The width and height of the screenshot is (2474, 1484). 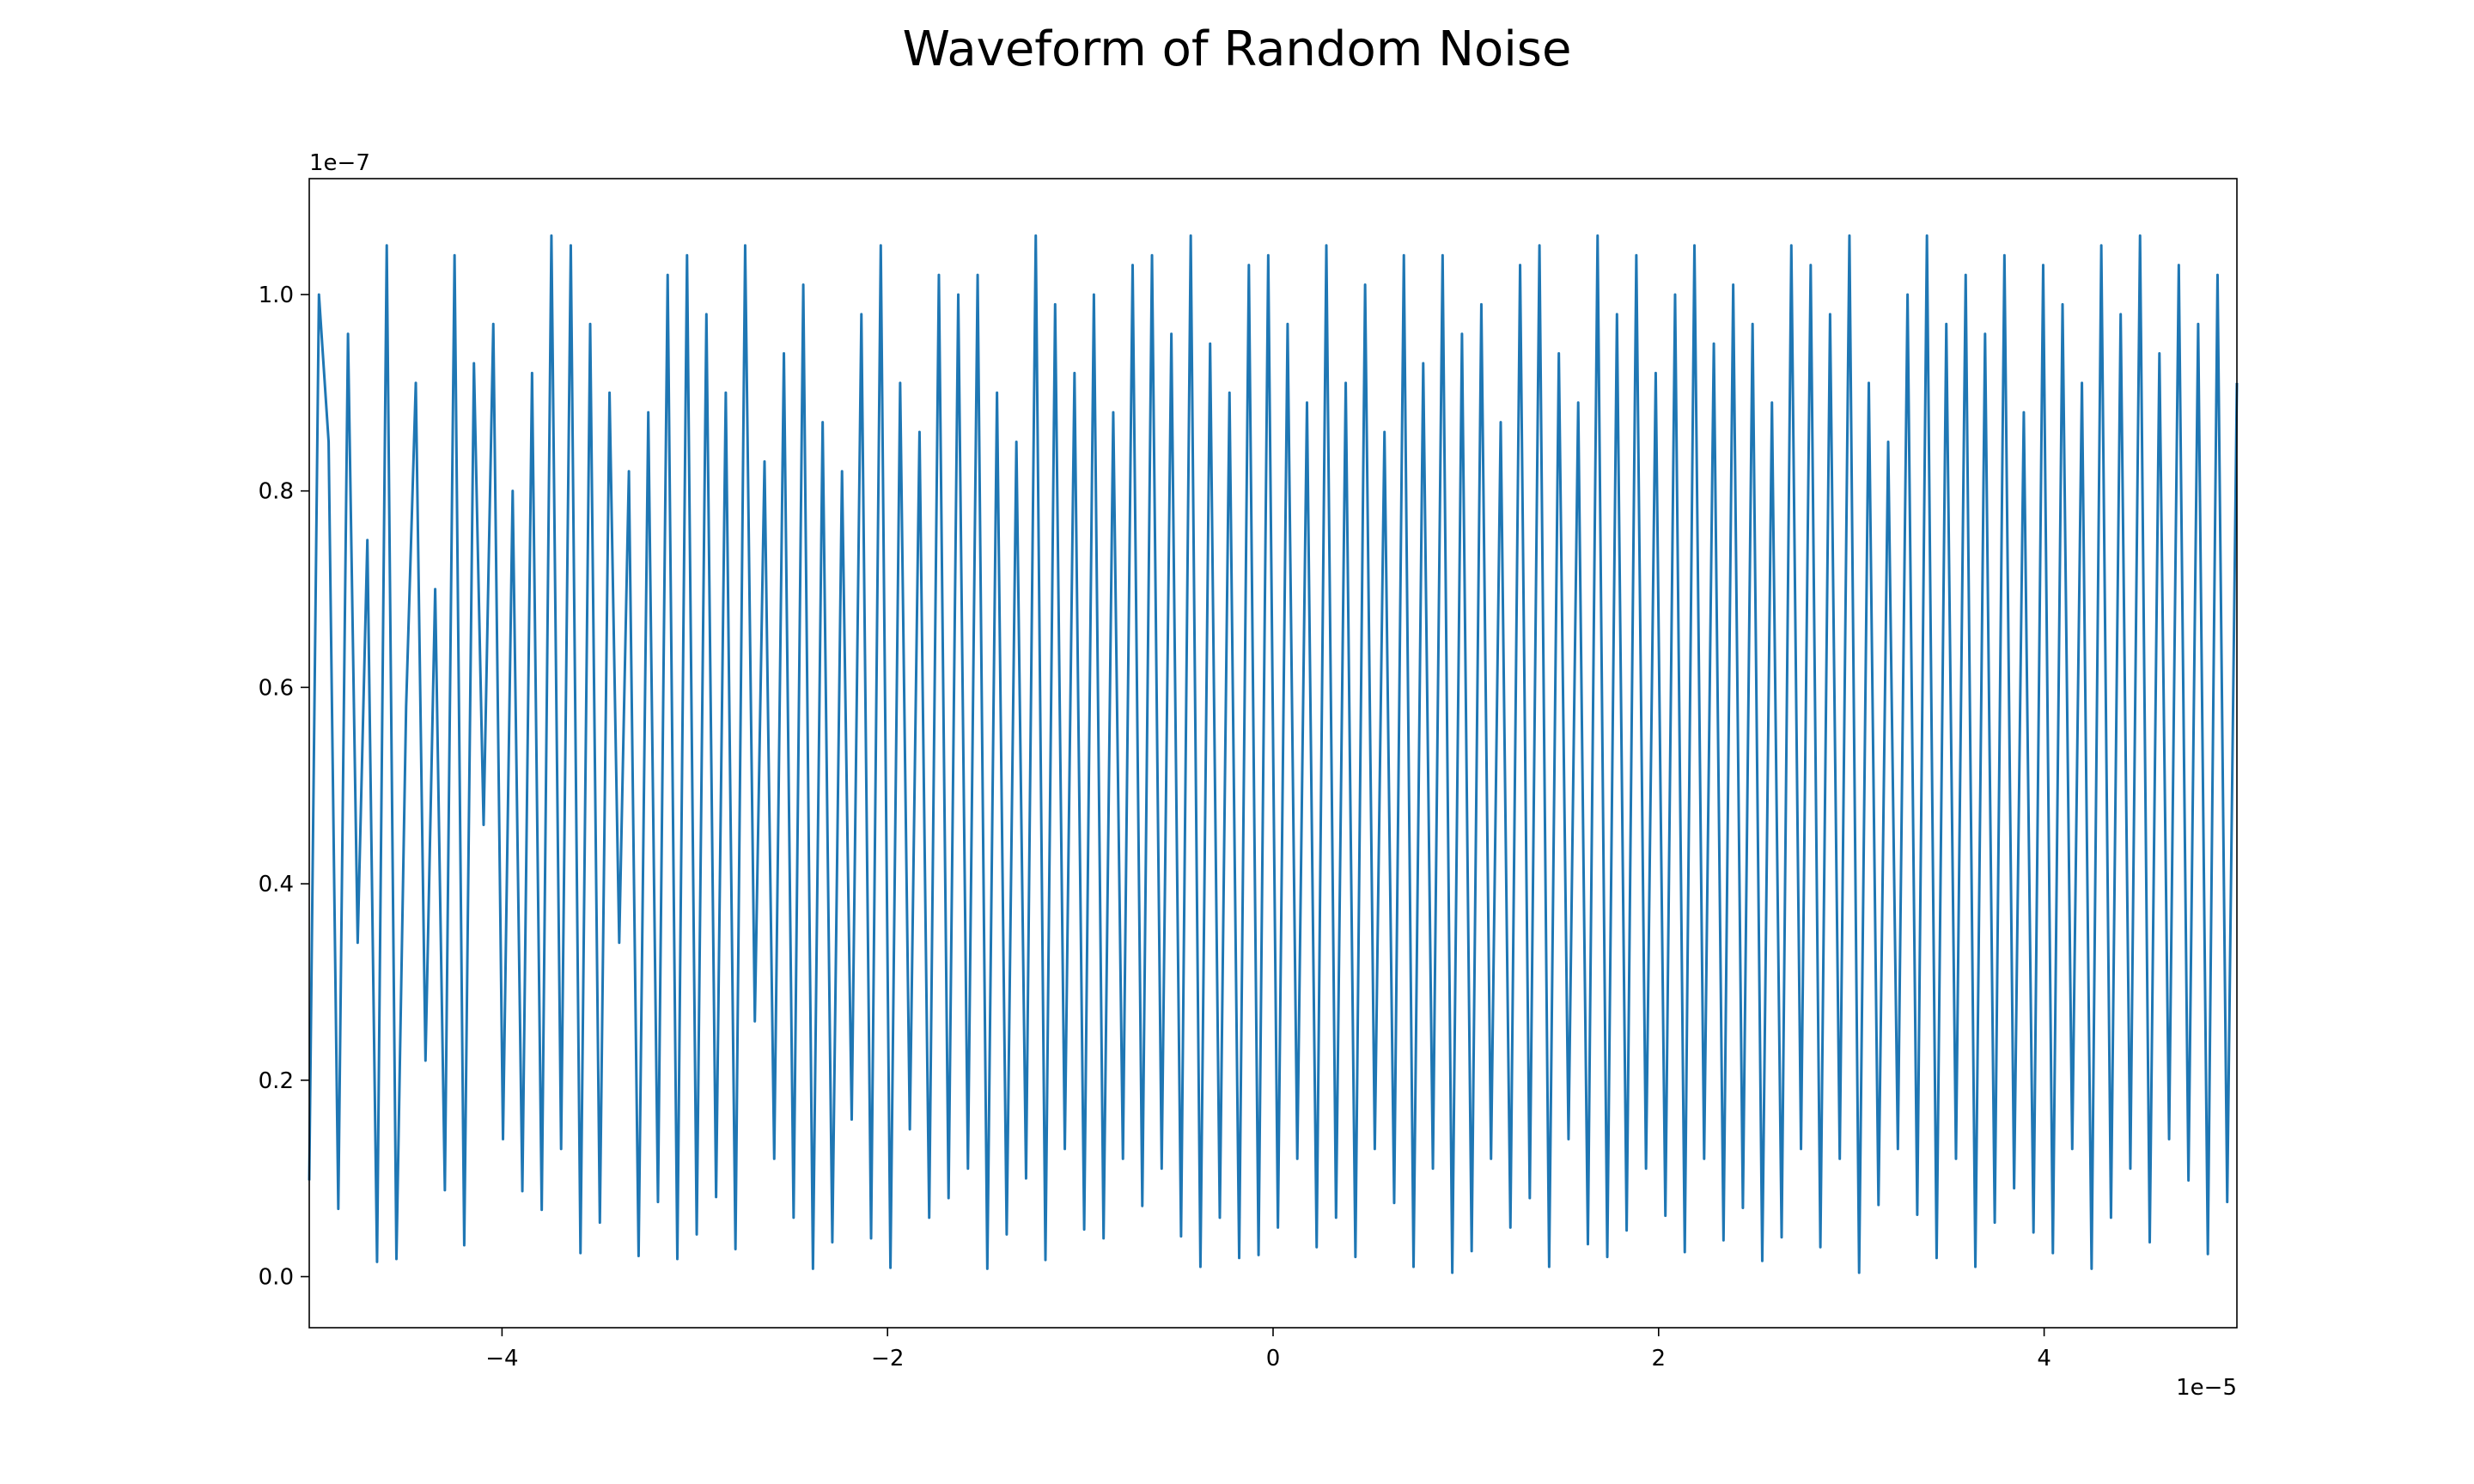 What do you see at coordinates (276, 1278) in the screenshot?
I see `y-tick-label-0: 0.0` at bounding box center [276, 1278].